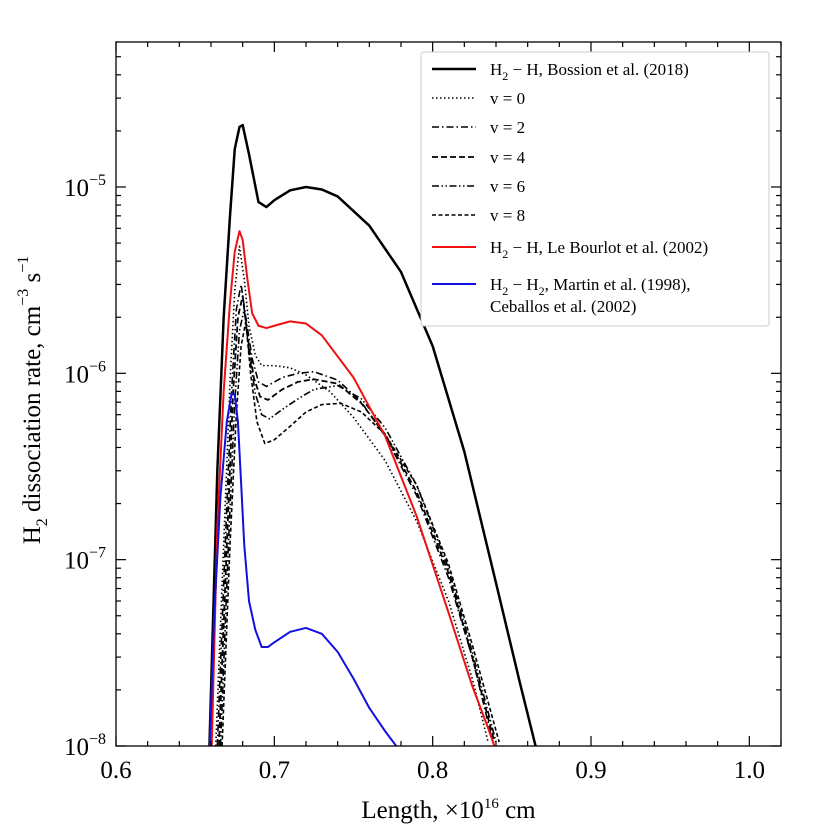 The image size is (830, 830). Describe the element at coordinates (274, 770) in the screenshot. I see `x-tick-label: 0.7` at that location.